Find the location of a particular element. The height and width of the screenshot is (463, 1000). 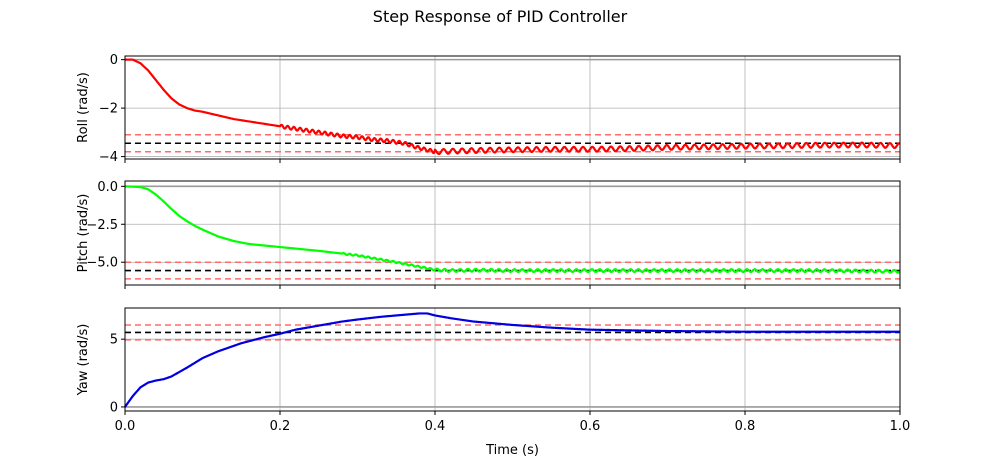

x-tick-label-2: 0.4 is located at coordinates (435, 426).